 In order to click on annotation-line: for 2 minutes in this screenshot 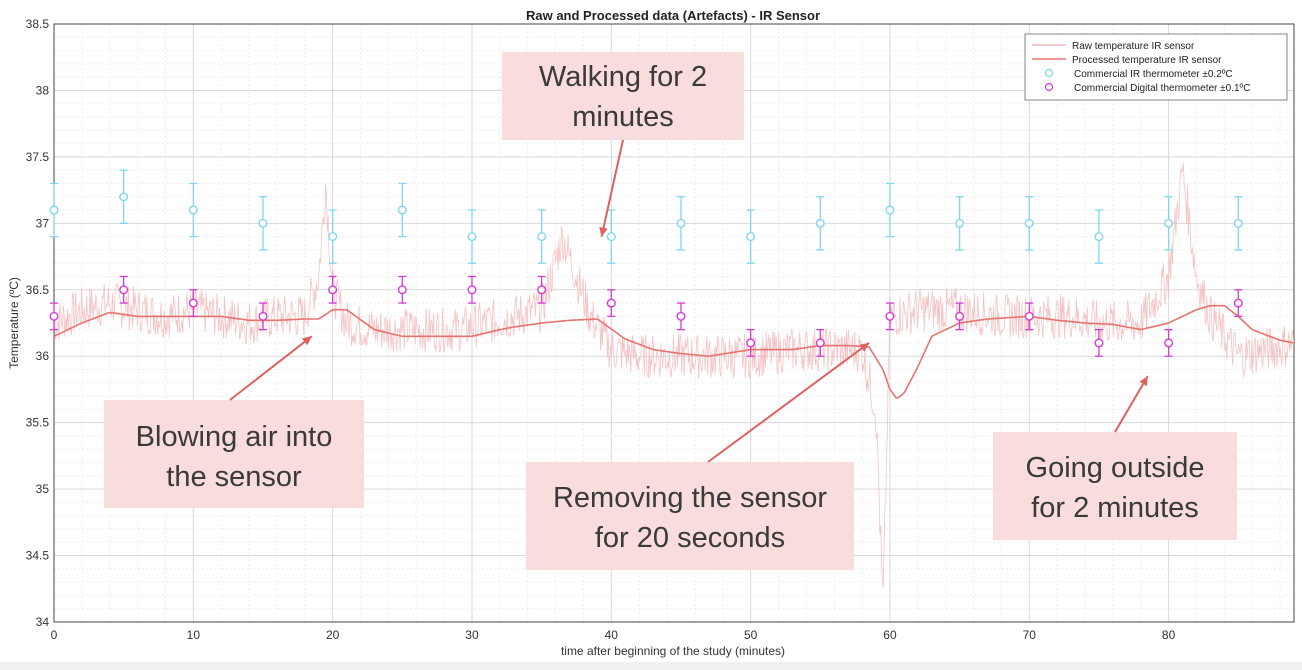, I will do `click(1115, 508)`.